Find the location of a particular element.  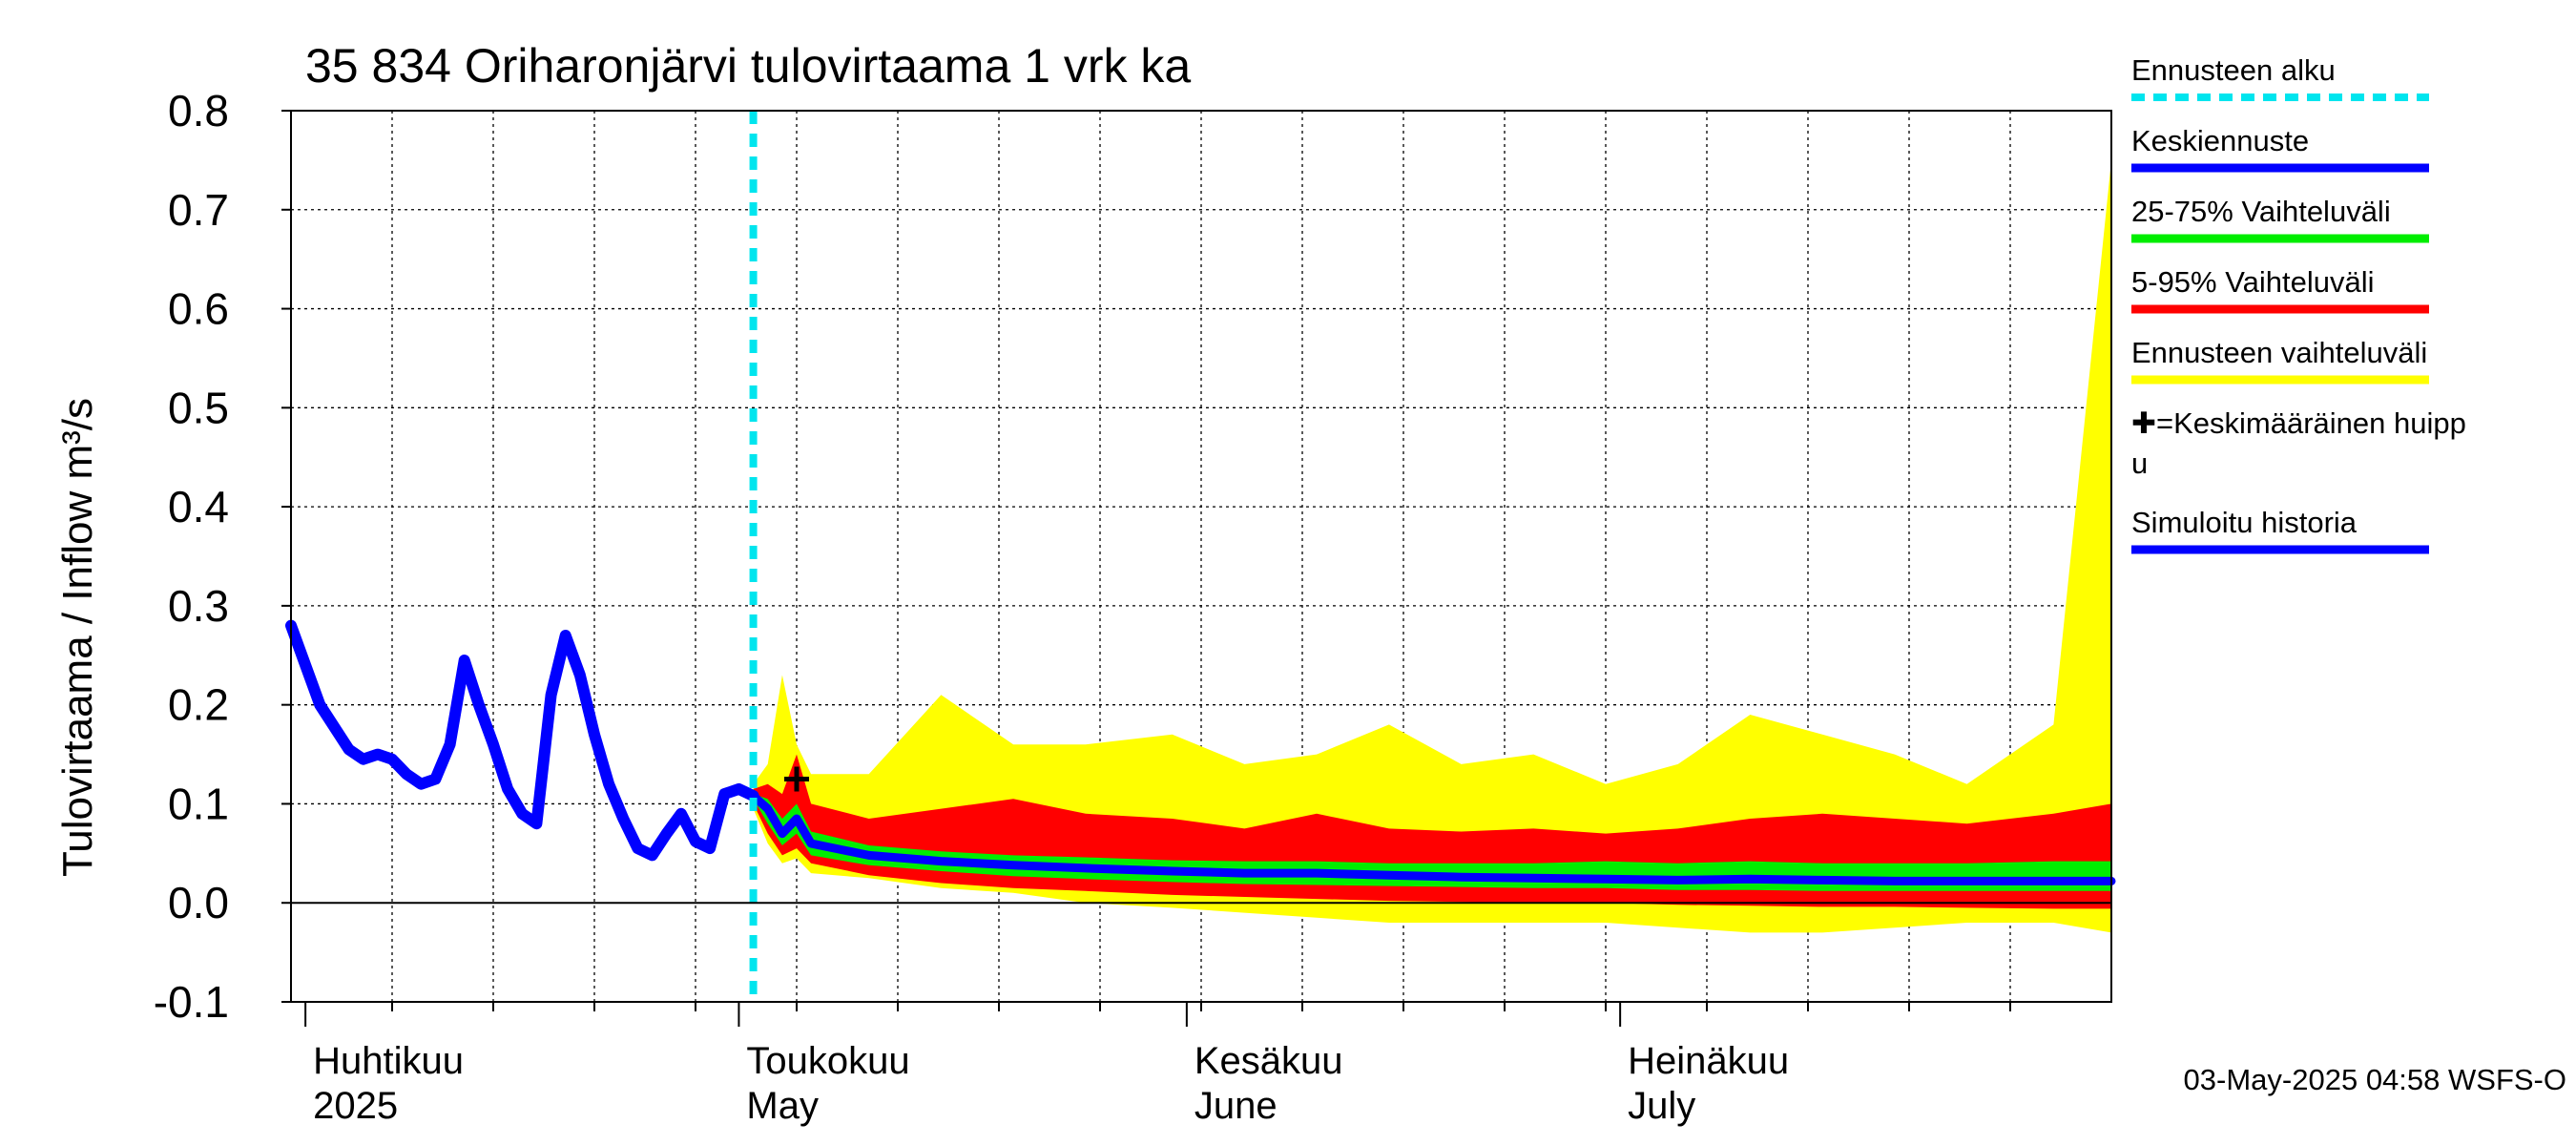

legend-label: Ennusteen vaihteluväli is located at coordinates (2279, 352).